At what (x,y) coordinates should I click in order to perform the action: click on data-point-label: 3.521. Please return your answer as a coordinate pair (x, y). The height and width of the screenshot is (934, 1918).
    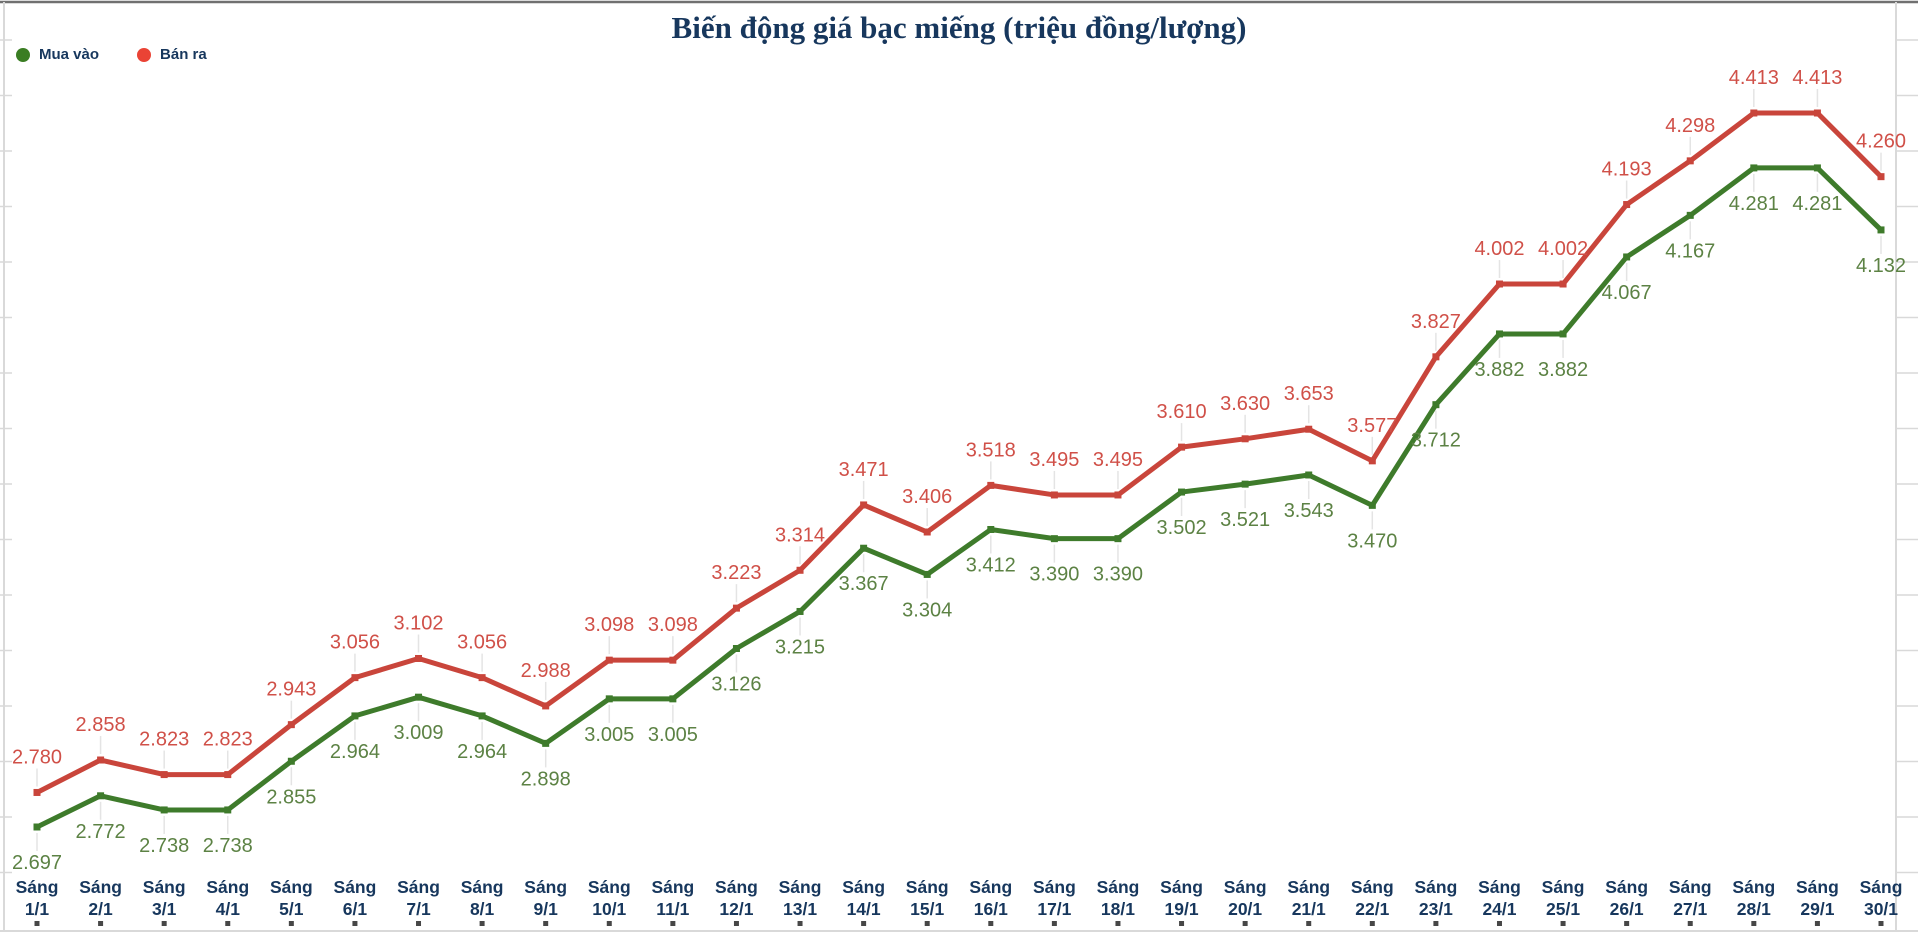
    Looking at the image, I should click on (1245, 520).